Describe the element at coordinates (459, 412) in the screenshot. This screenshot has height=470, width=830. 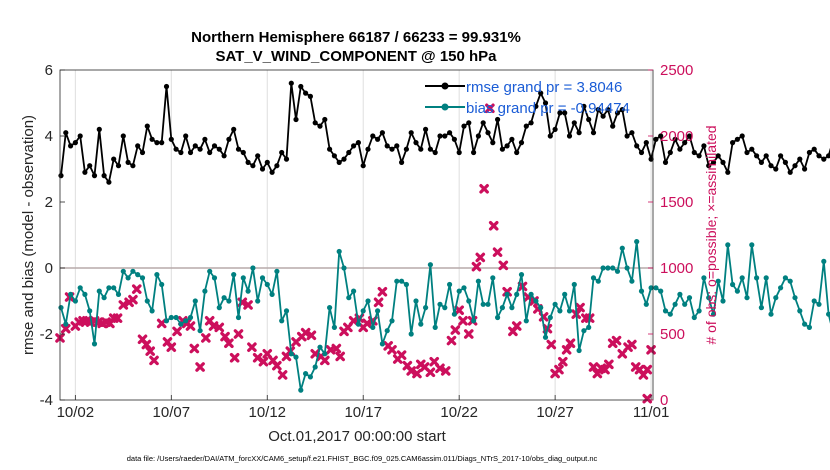
I see `x-tick-label-4: 10/22` at that location.